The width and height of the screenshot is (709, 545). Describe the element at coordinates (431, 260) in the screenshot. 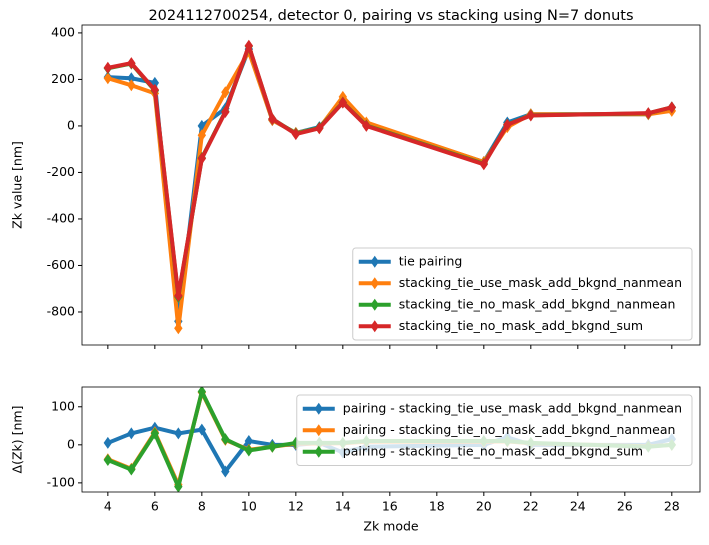

I see `legend-label: tie pairing` at that location.